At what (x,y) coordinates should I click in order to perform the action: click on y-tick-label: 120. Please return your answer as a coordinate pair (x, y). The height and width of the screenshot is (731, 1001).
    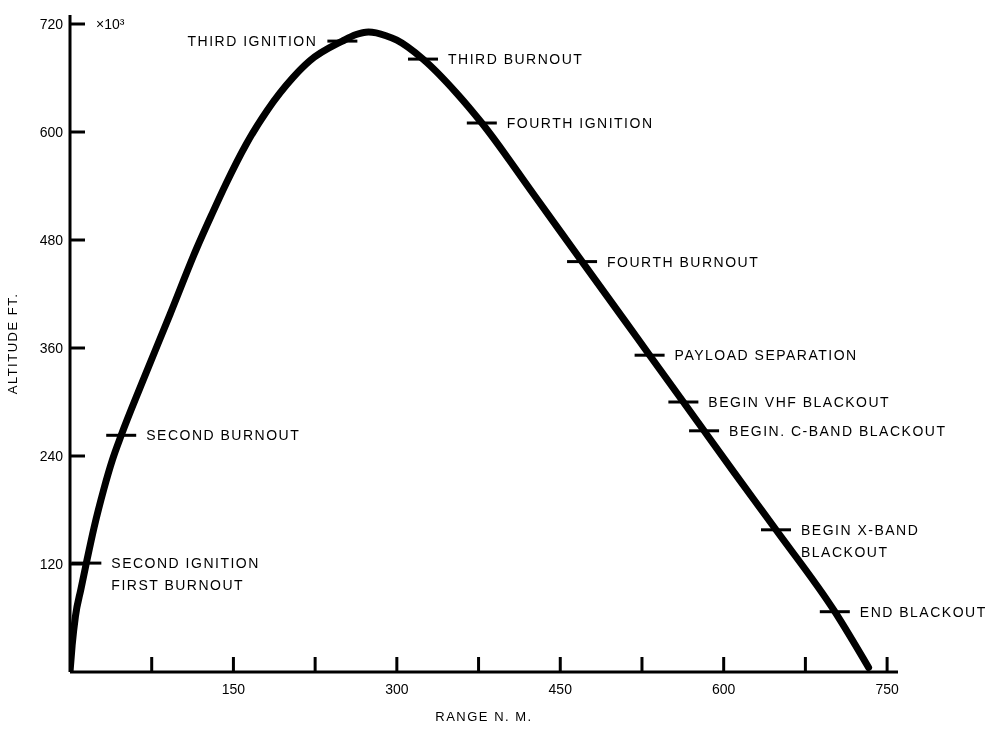
    Looking at the image, I should click on (51, 563).